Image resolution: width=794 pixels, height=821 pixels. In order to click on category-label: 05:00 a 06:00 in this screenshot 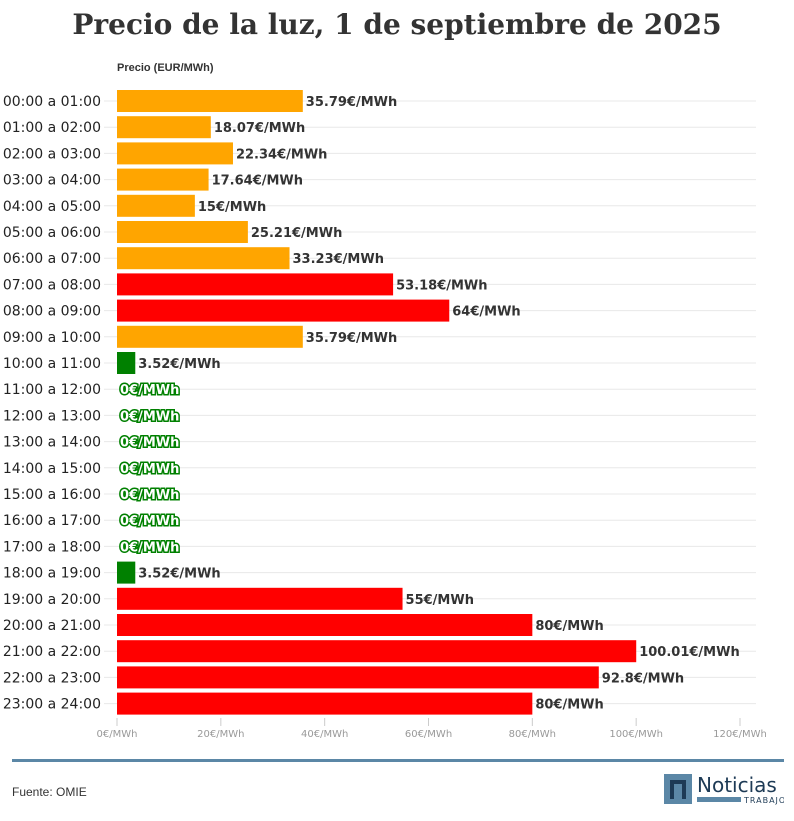, I will do `click(52, 233)`.